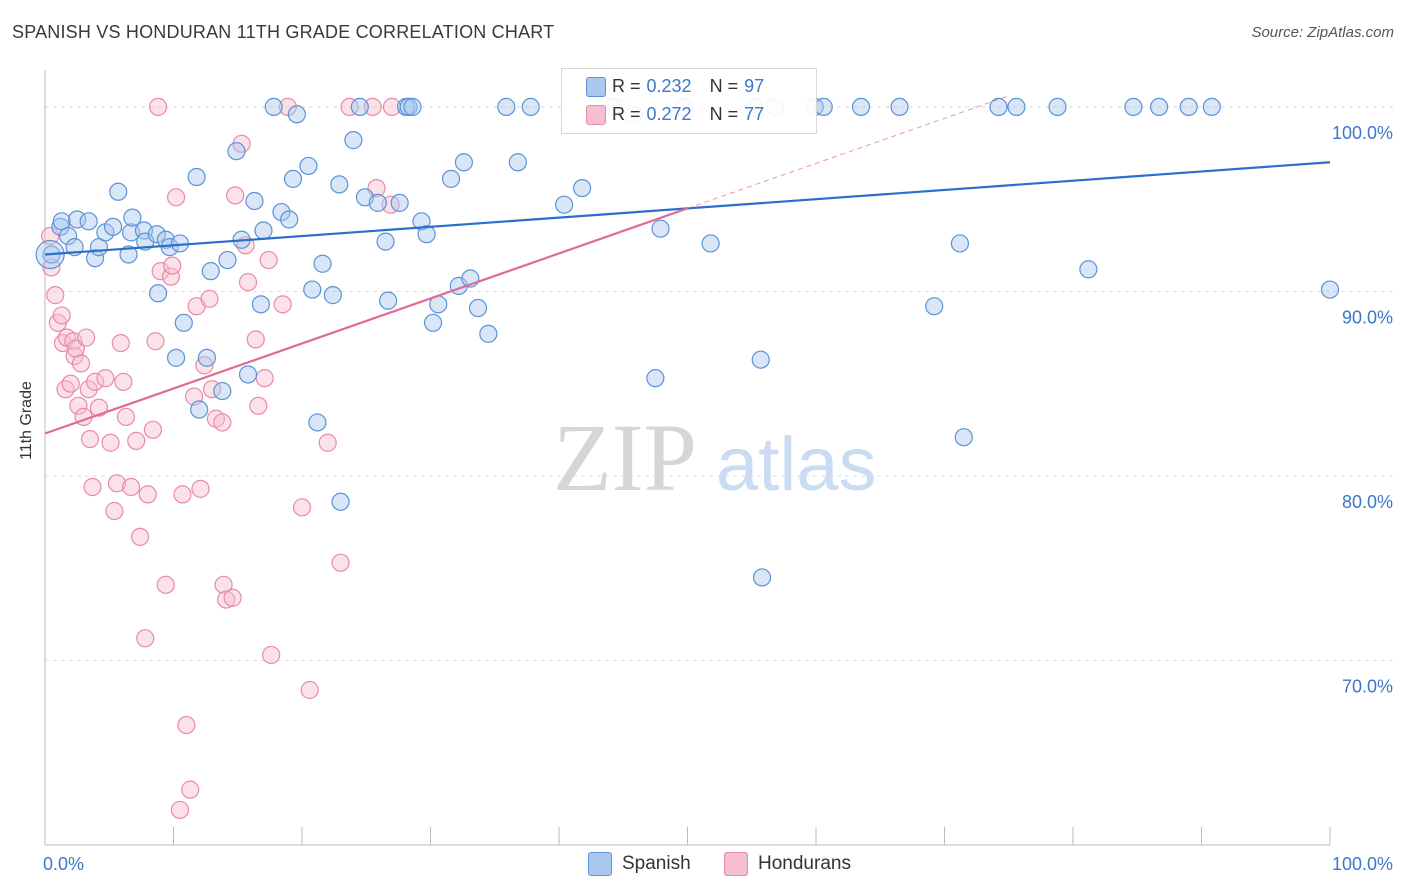 Image resolution: width=1406 pixels, height=892 pixels. I want to click on legend-r-label: R =, so click(626, 85).